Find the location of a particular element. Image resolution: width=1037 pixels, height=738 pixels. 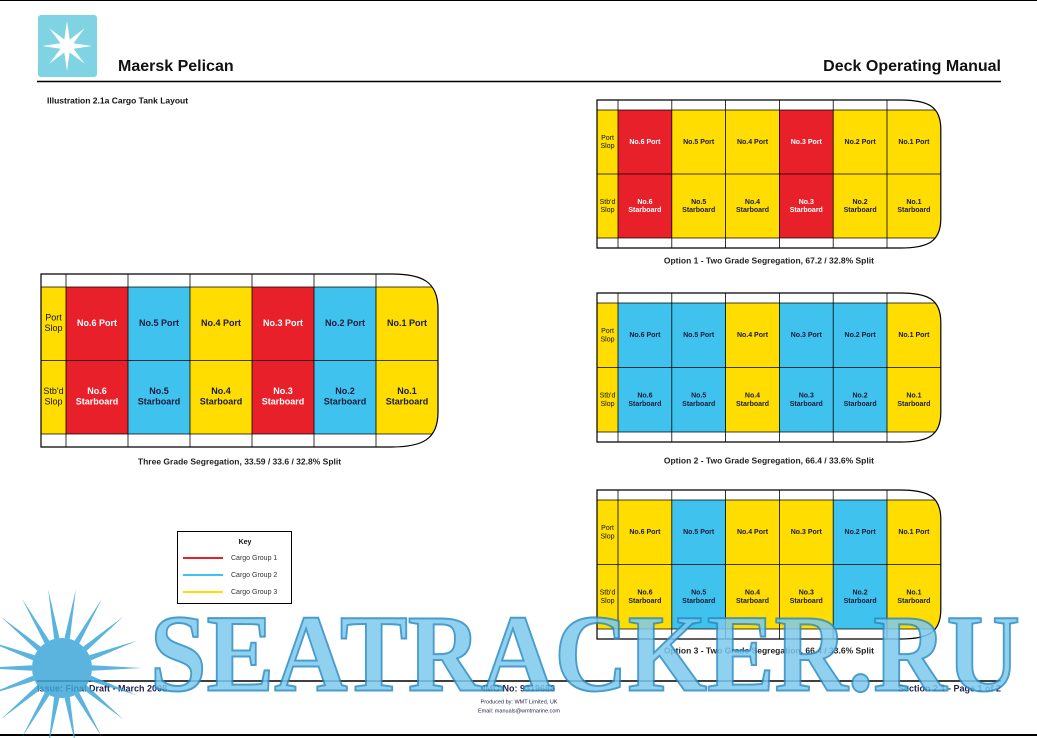

footer-section: Section 2.1 - Page 1 of 2 is located at coordinates (949, 688).